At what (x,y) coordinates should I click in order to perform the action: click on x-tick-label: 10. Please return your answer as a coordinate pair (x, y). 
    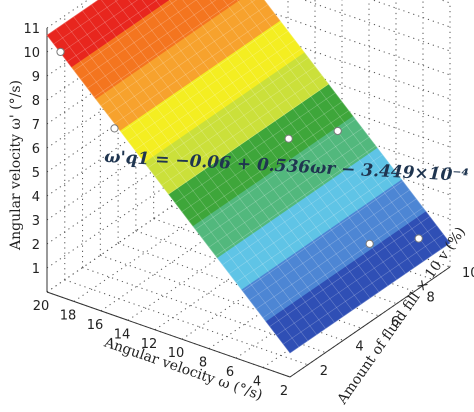
    Looking at the image, I should click on (176, 353).